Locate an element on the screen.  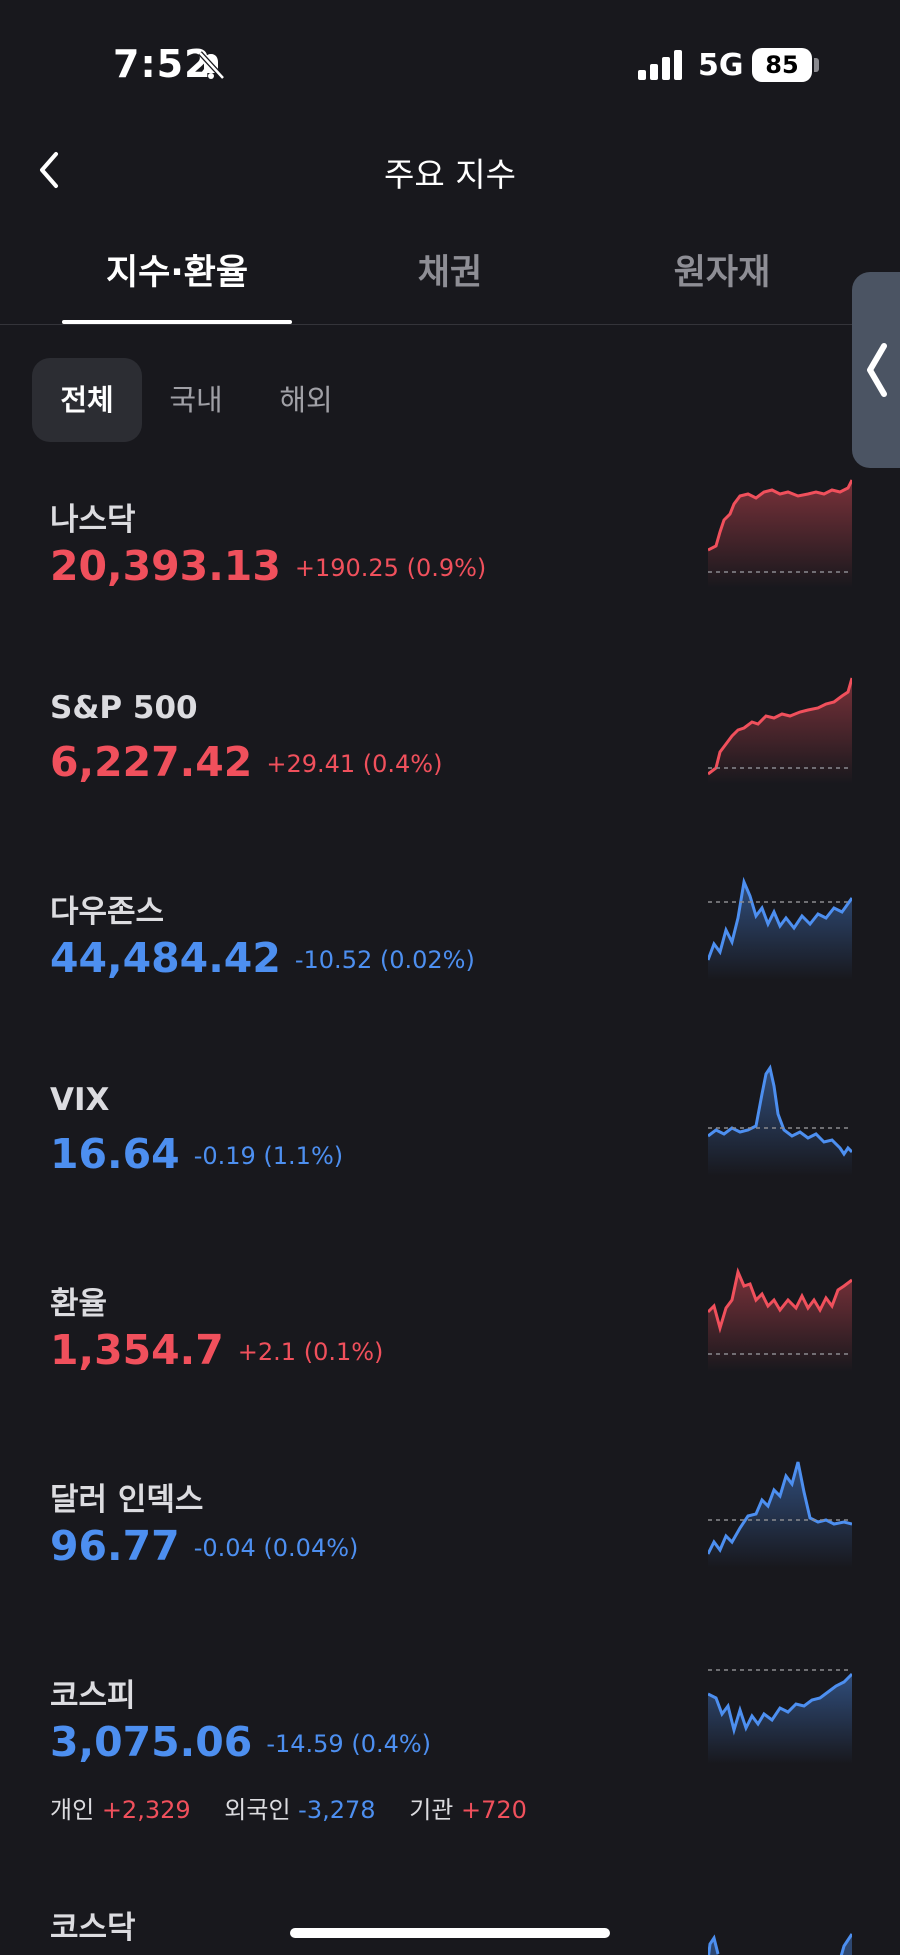
status-bar: 7:52 5G 85 is located at coordinates (450, 65).